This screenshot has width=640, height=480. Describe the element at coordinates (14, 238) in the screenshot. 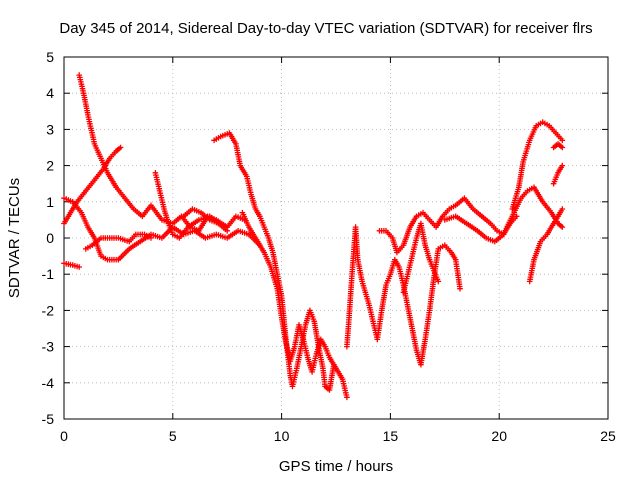

I see `y-axis-label: SDTVAR / TECUs` at that location.